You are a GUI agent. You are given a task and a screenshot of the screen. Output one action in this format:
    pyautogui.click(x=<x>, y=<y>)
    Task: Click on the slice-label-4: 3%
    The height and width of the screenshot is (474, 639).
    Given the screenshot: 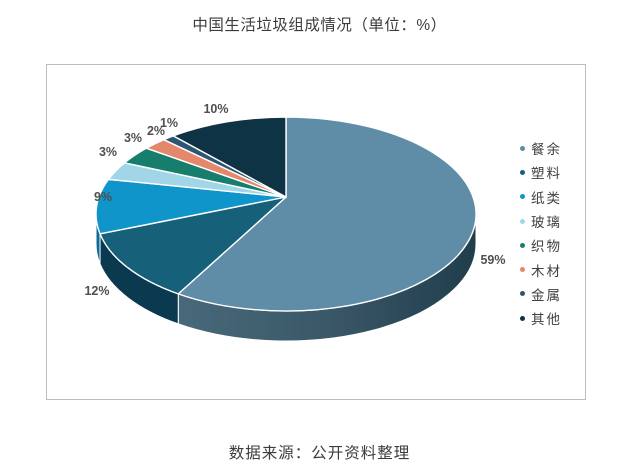 What is the action you would take?
    pyautogui.click(x=133, y=138)
    